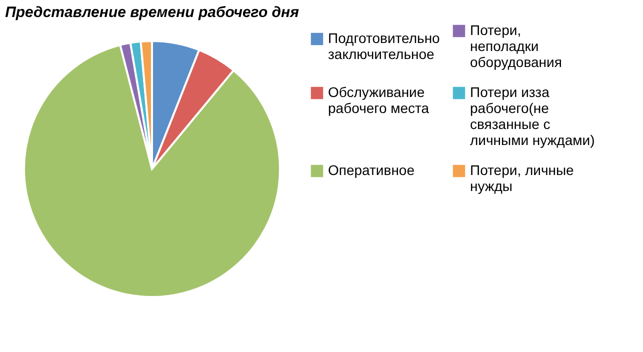  Describe the element at coordinates (516, 46) in the screenshot. I see `legend-label: Потери, неполадки оборудования` at that location.